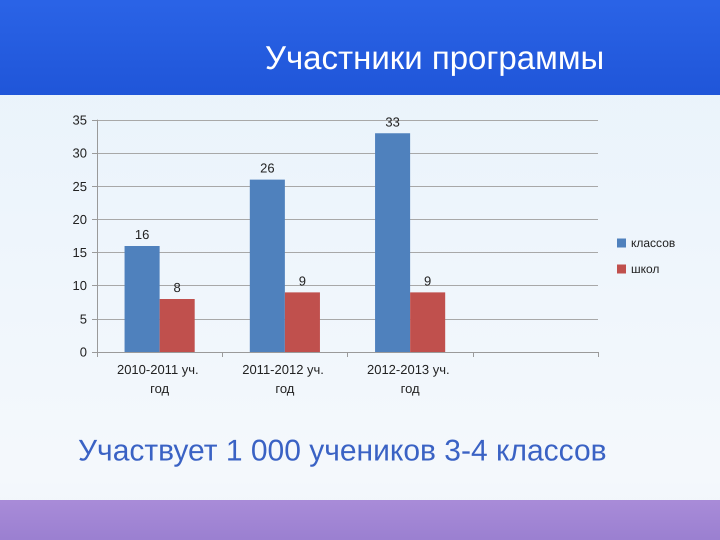  Describe the element at coordinates (83, 352) in the screenshot. I see `y-tick-label: 0` at that location.